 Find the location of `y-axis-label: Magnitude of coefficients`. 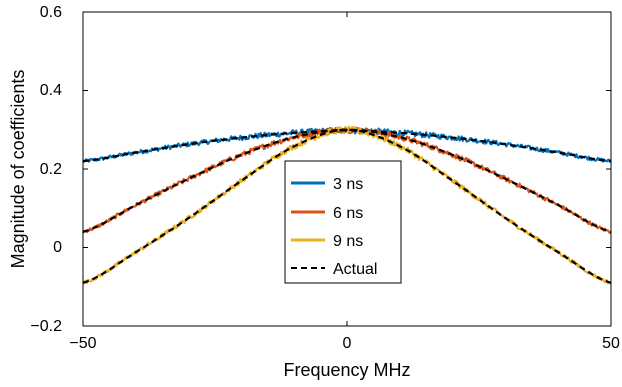

y-axis-label: Magnitude of coefficients is located at coordinates (18, 169).